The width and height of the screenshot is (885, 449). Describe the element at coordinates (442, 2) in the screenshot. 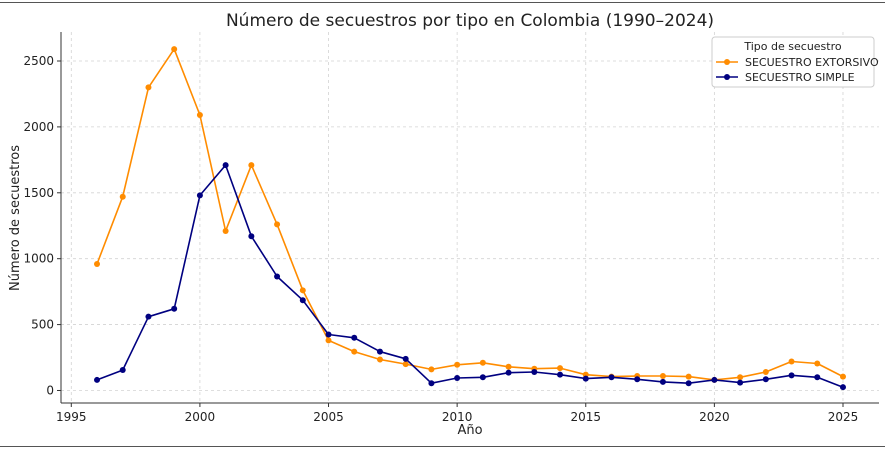

I see `top-rule` at that location.